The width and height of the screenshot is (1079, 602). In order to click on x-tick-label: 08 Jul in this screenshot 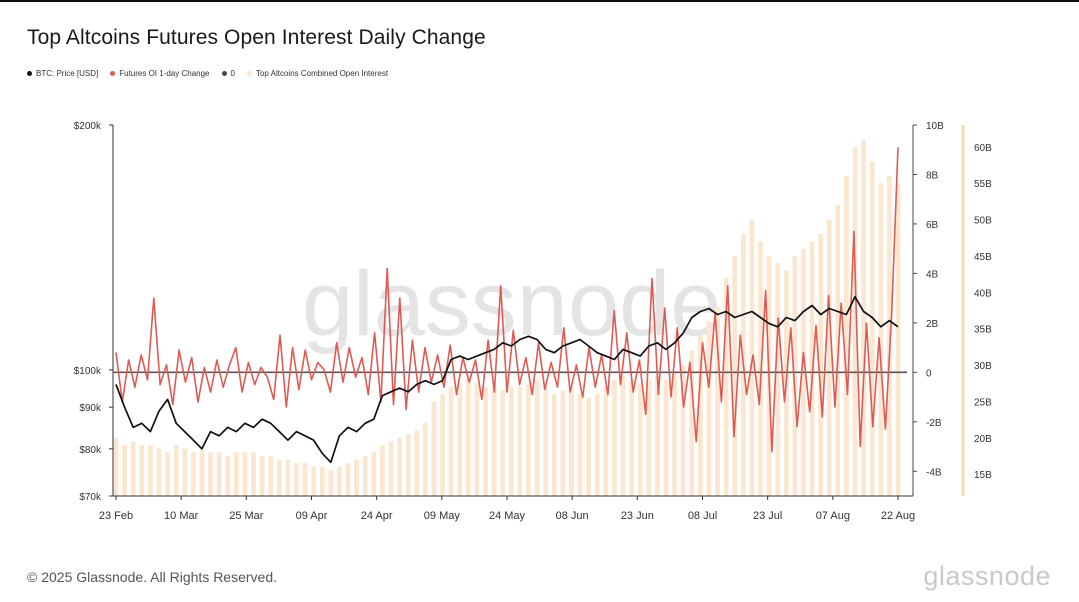, I will do `click(702, 516)`.